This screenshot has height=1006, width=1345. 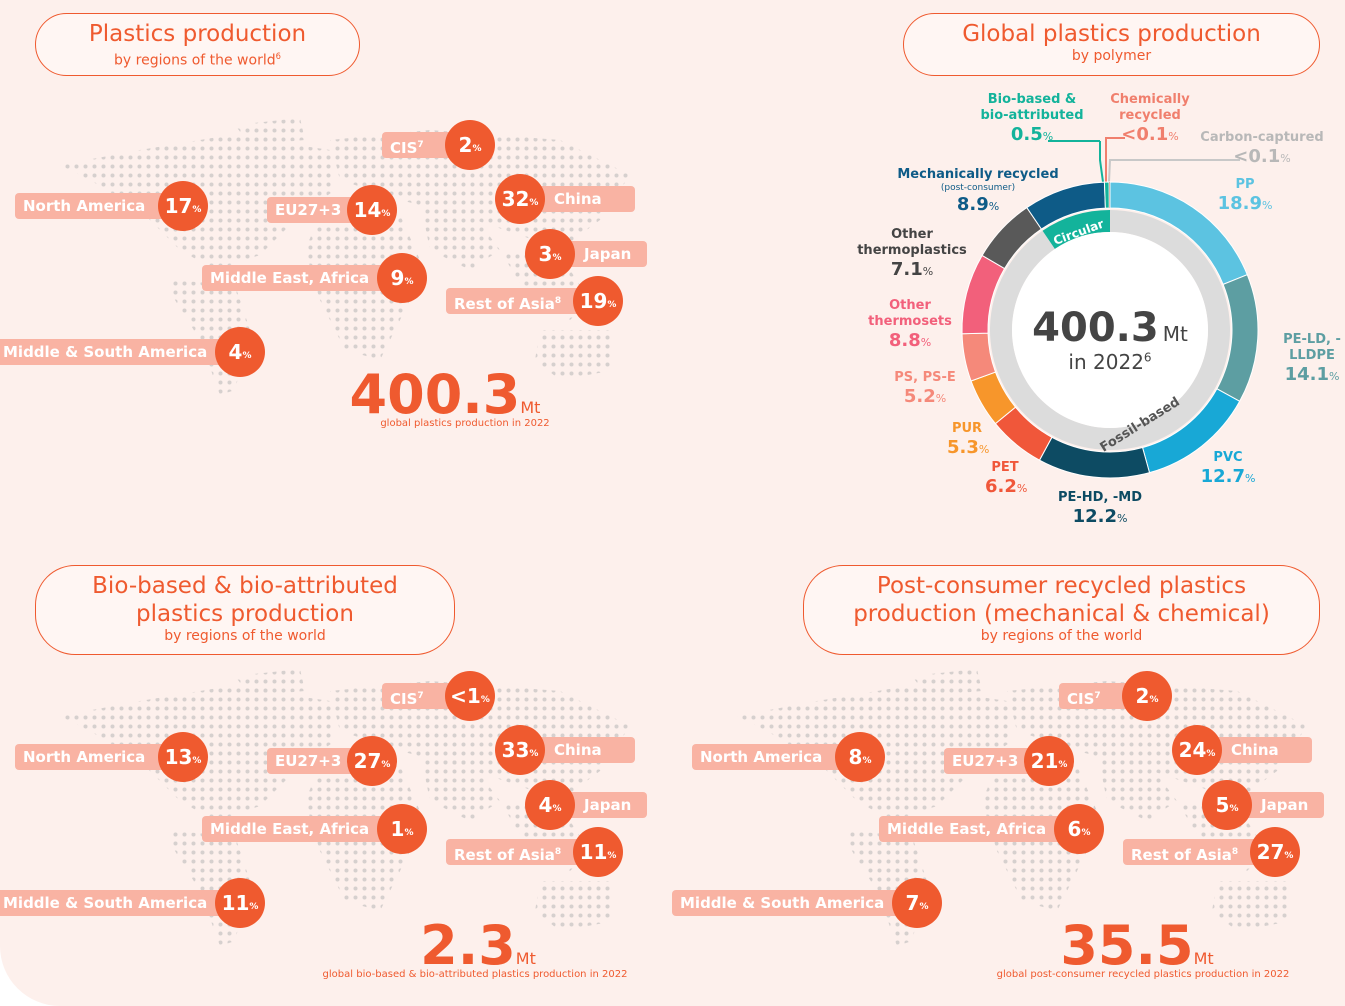 I want to click on region-value: 9%, so click(x=402, y=278).